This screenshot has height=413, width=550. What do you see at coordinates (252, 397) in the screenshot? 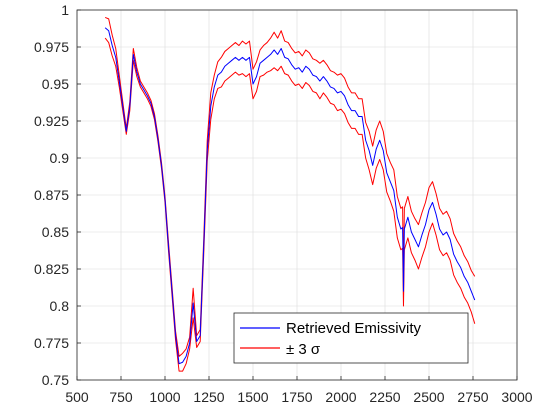
I see `x-tick-label: 1500` at bounding box center [252, 397].